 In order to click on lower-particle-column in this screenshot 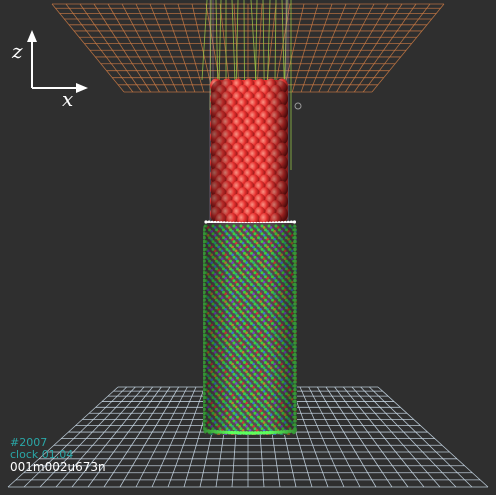, I will do `click(250, 329)`.